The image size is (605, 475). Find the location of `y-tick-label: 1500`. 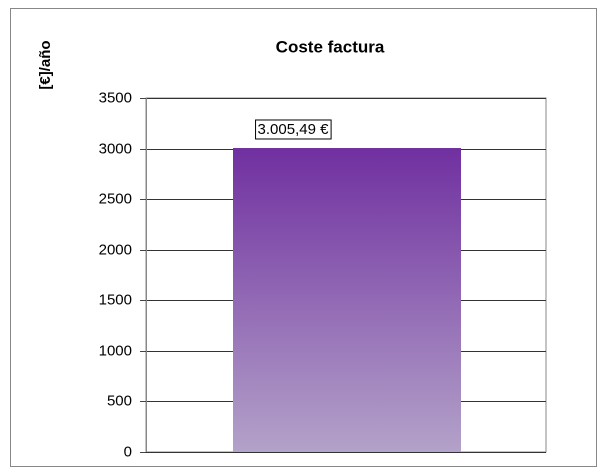

y-tick-label: 1500 is located at coordinates (115, 299).